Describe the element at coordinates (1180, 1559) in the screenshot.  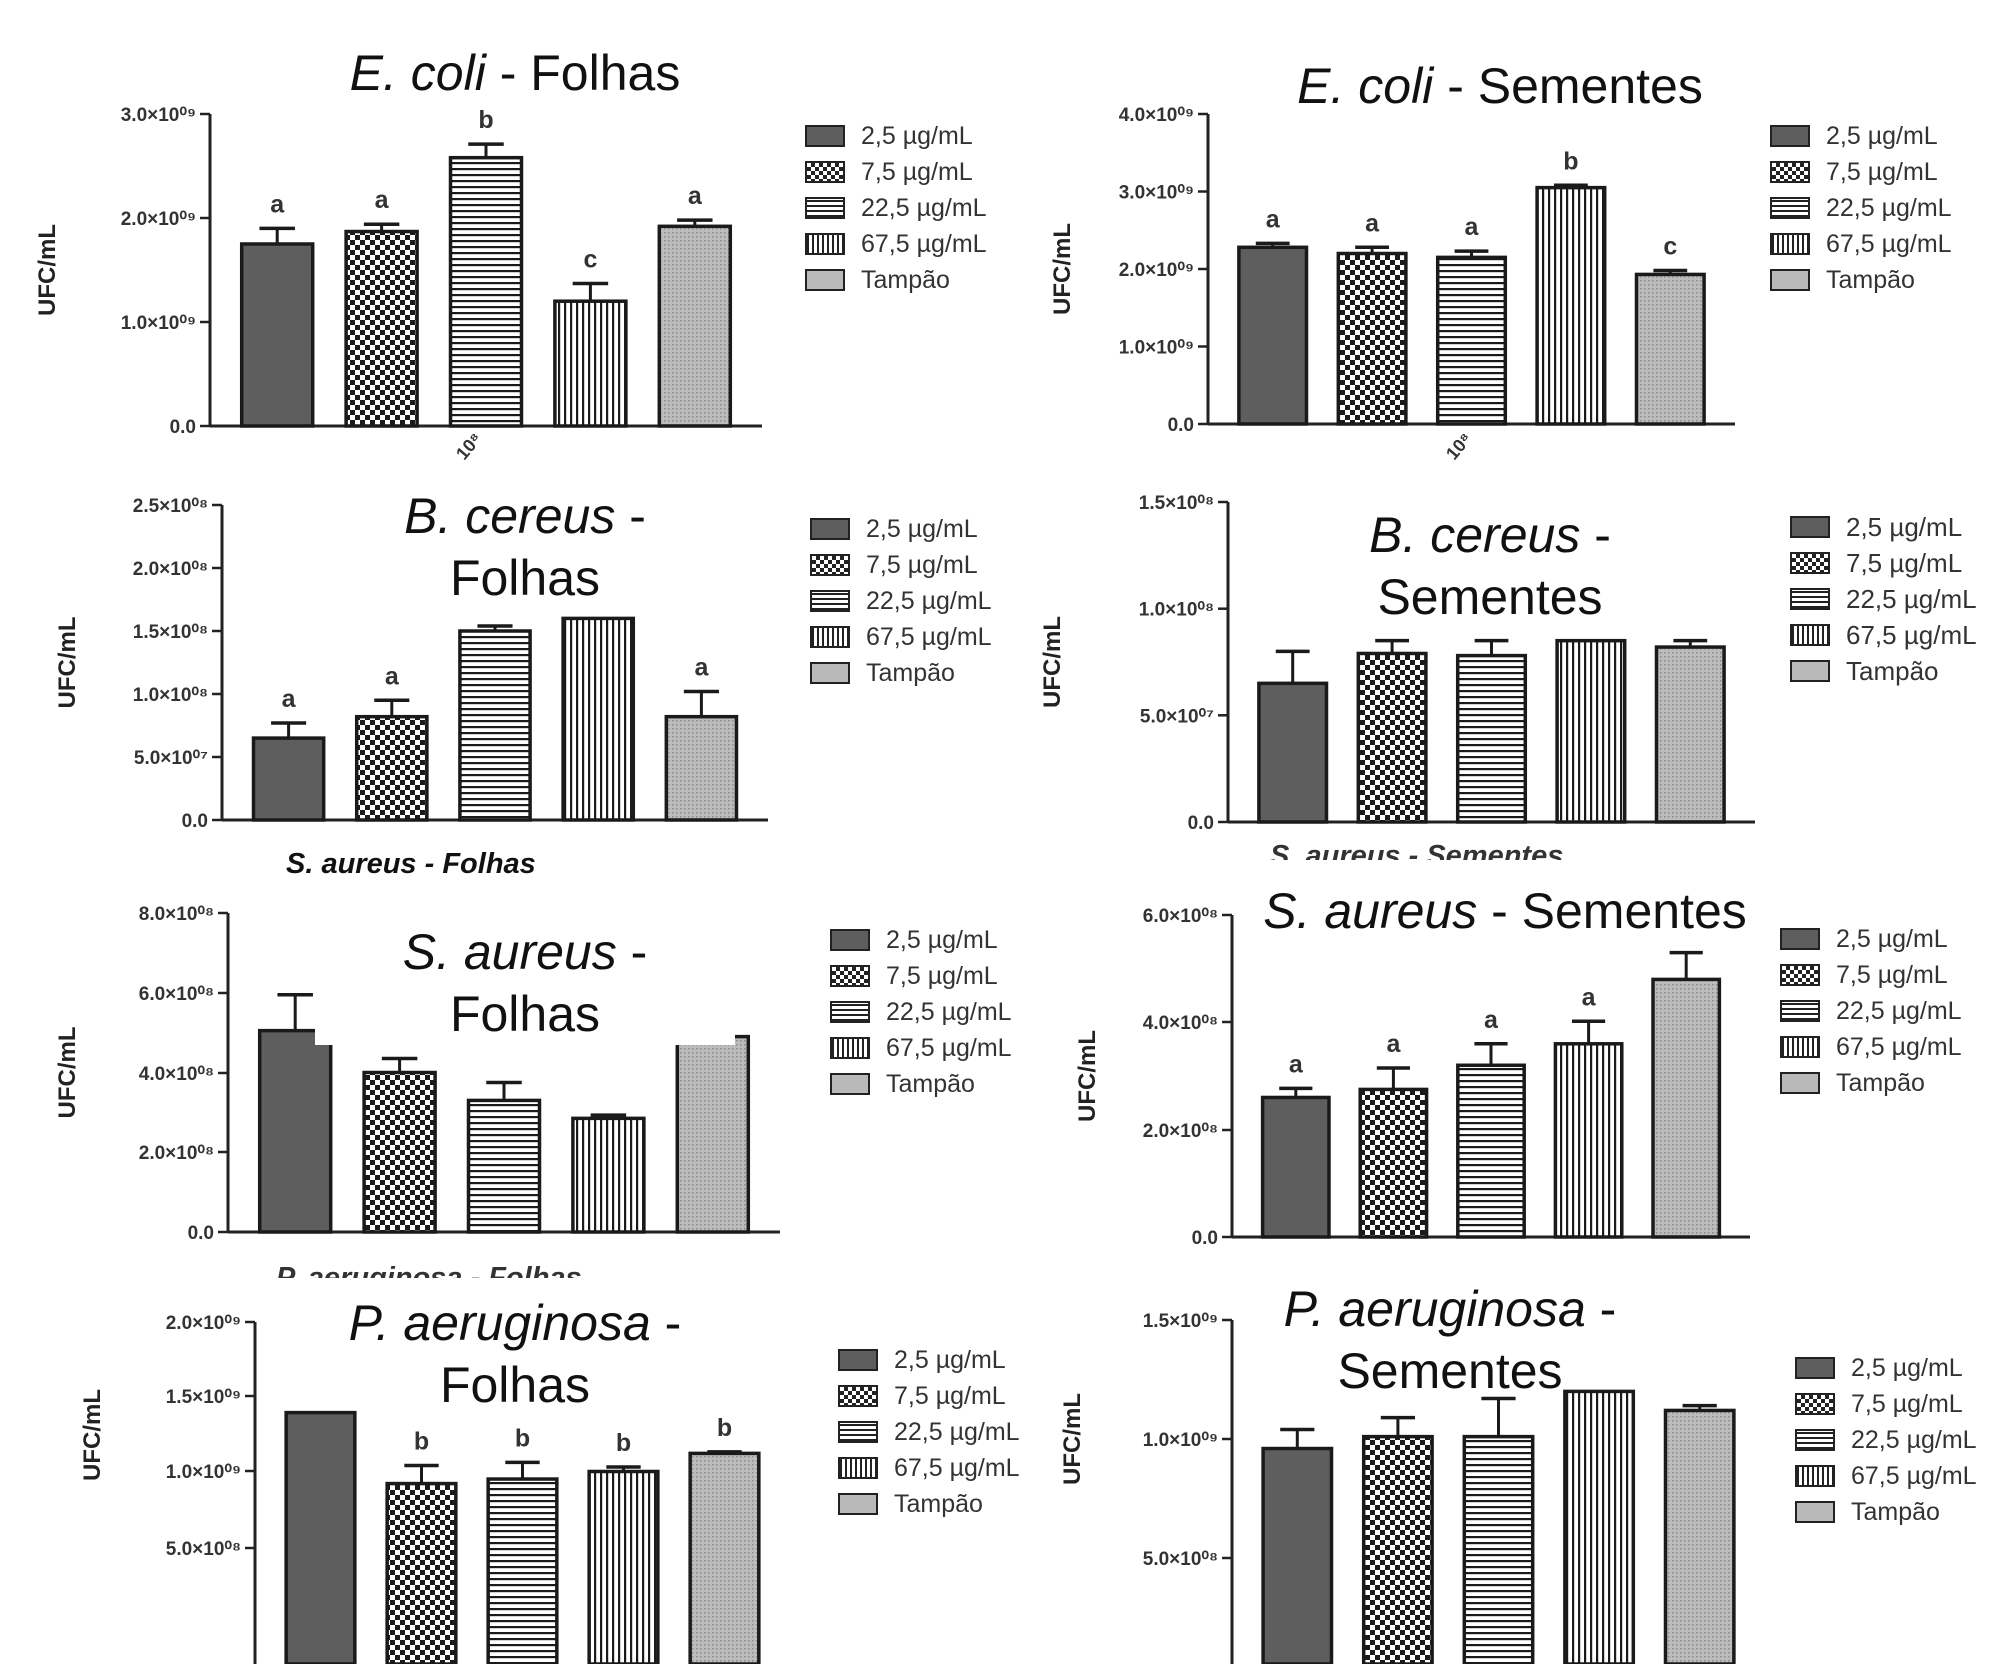
I see `y-tick-label: 5.0×10⁰⁸` at that location.